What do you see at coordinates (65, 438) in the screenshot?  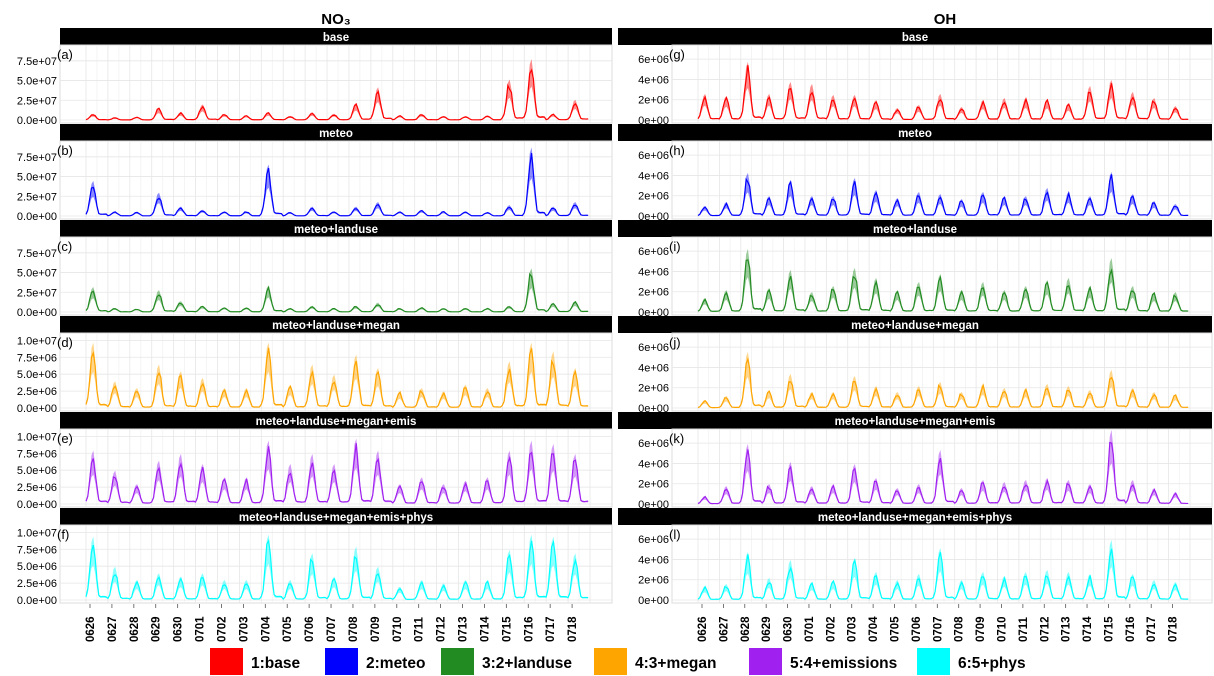 I see `panel-tag: (e)` at bounding box center [65, 438].